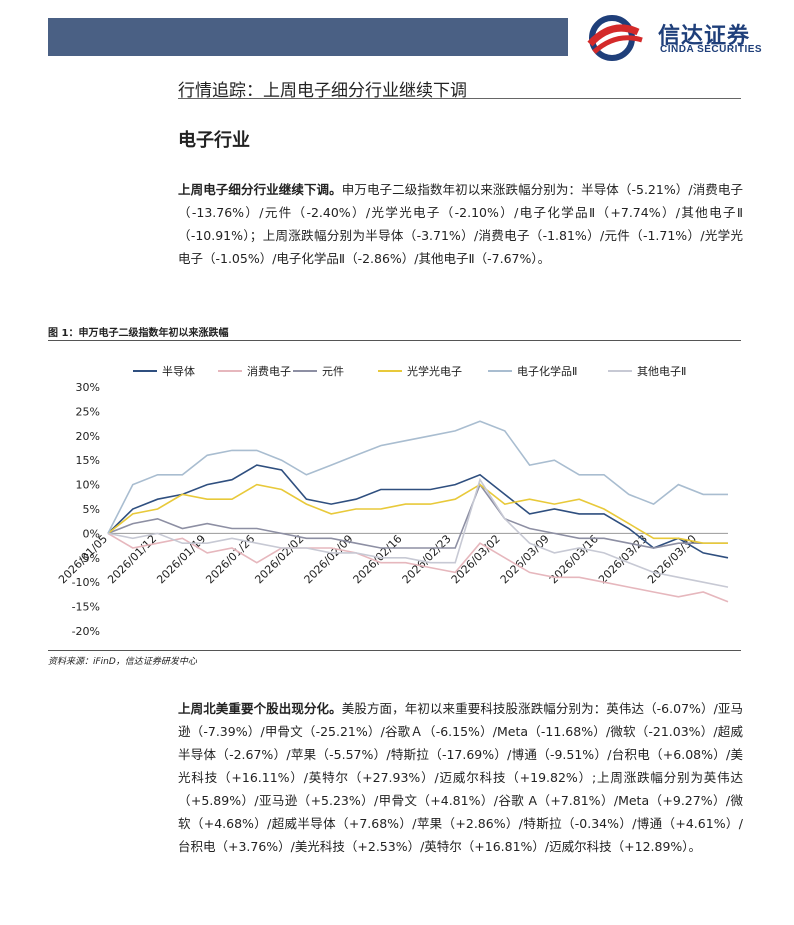 The width and height of the screenshot is (794, 925). Describe the element at coordinates (86, 582) in the screenshot. I see `y-tick-label: -10%` at that location.